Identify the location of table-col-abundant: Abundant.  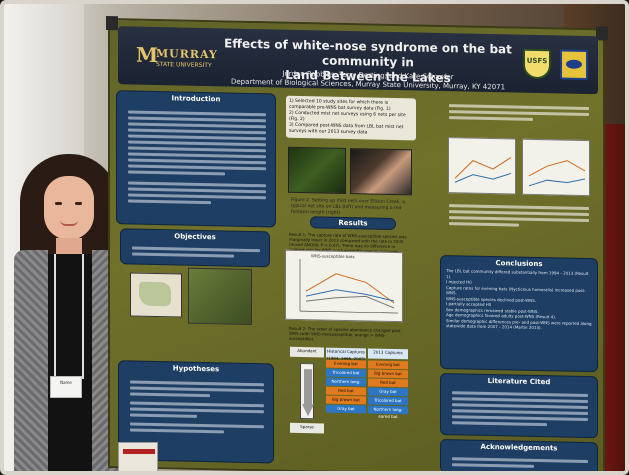
(307, 352).